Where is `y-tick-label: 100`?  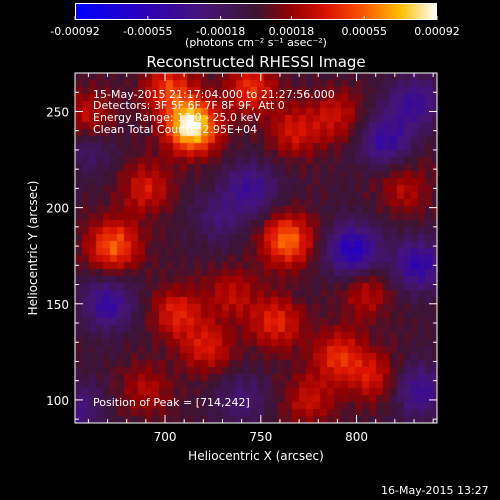
y-tick-label: 100 is located at coordinates (57, 401).